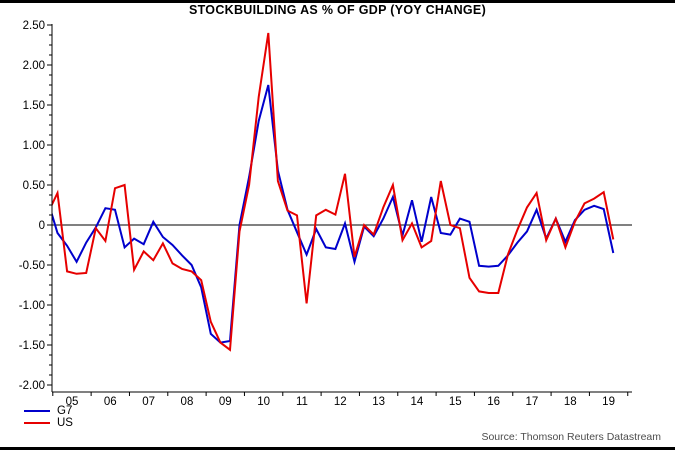  I want to click on legend-label-g7: G7, so click(65, 411).